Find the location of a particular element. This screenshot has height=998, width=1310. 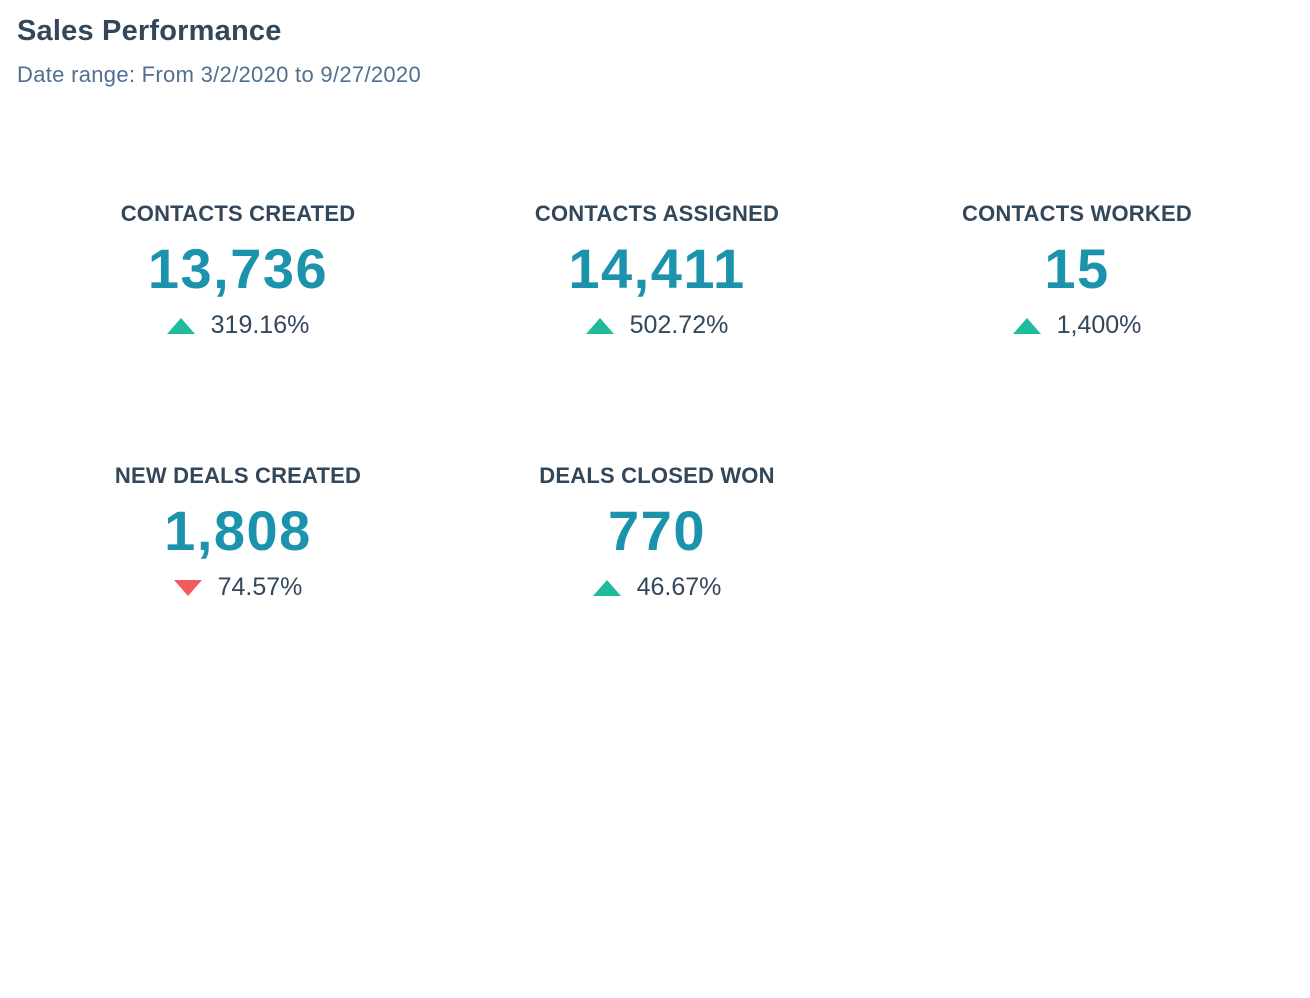

kpi-contacts-worked: CONTACTS WORKED 15 1,400% is located at coordinates (1077, 270).